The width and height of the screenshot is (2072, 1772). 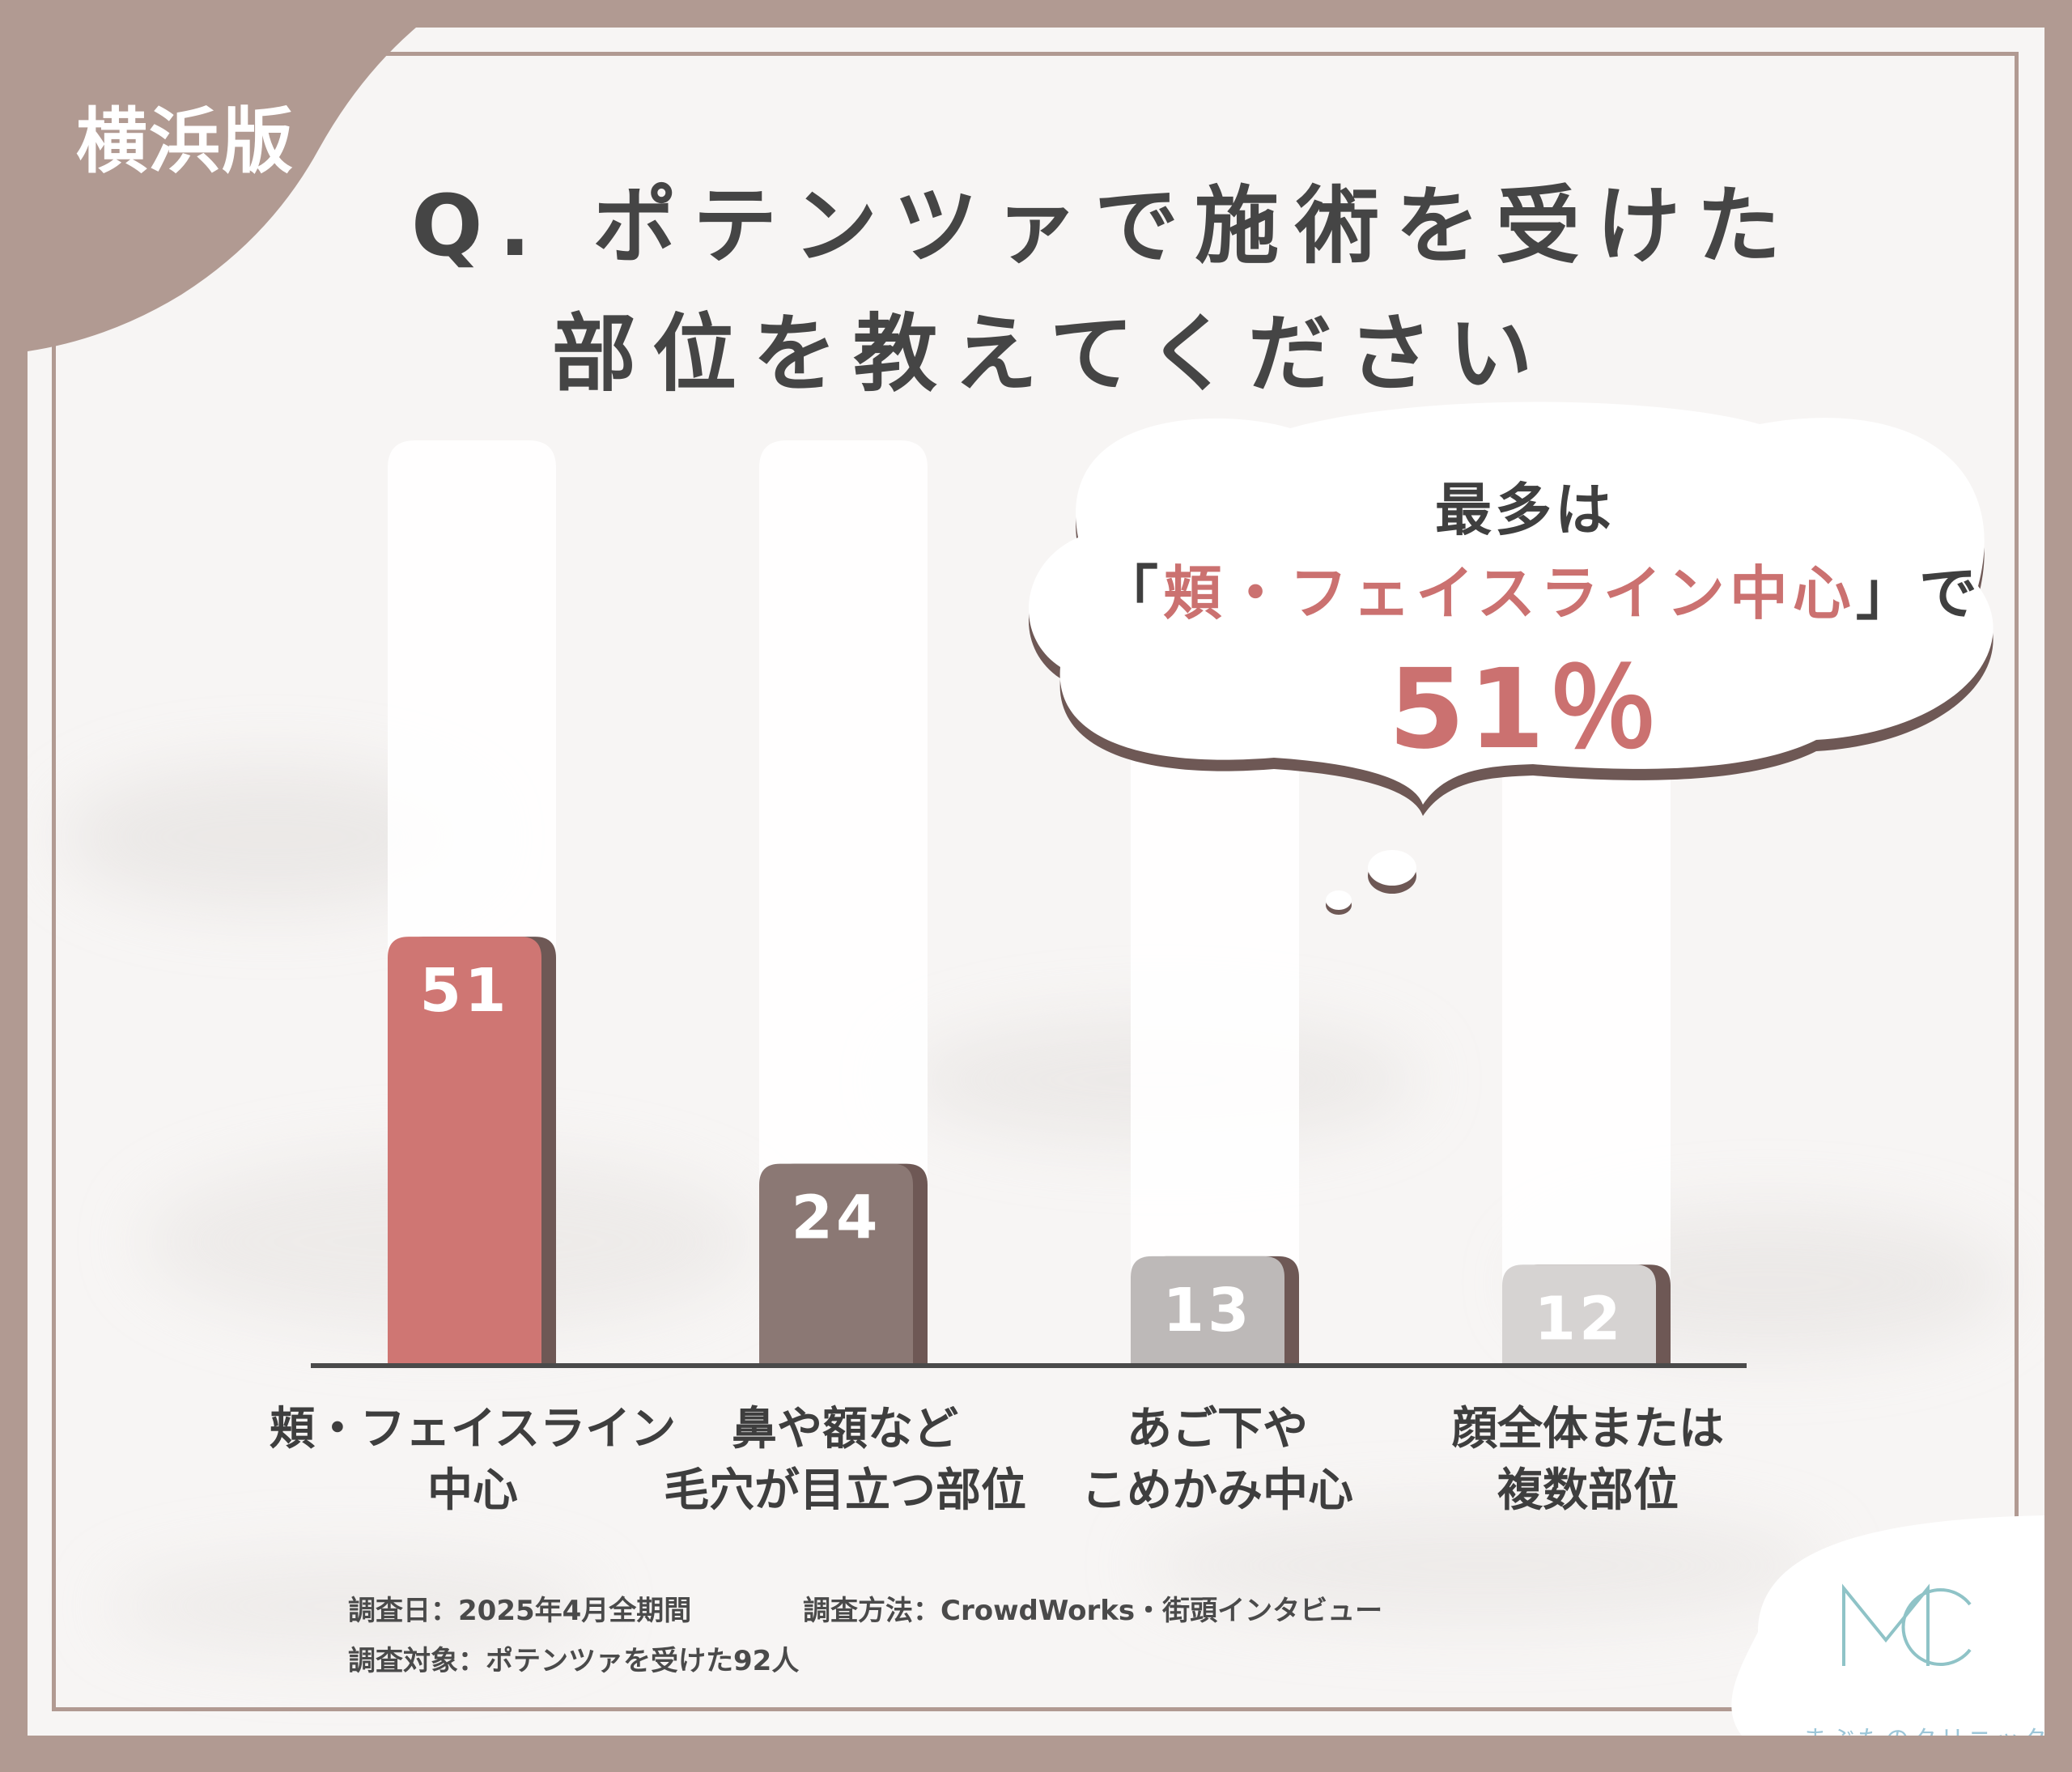 I want to click on title-line-1: Q. ポテンツァで施術を受けた, so click(x=1104, y=226).